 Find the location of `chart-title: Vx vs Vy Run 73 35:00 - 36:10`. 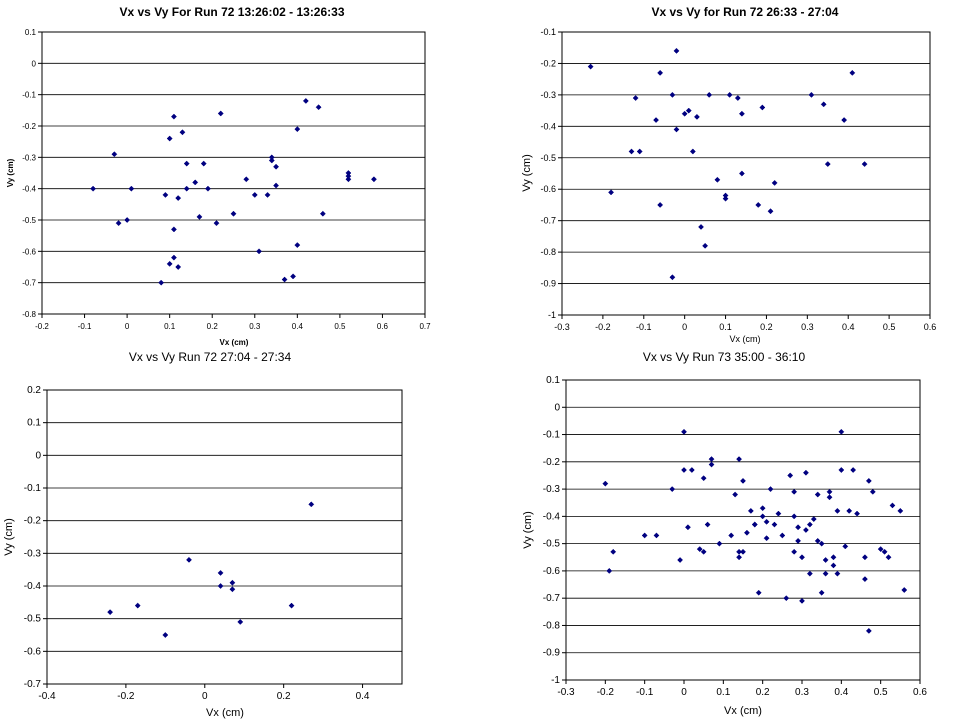

chart-title: Vx vs Vy Run 73 35:00 - 36:10 is located at coordinates (724, 357).